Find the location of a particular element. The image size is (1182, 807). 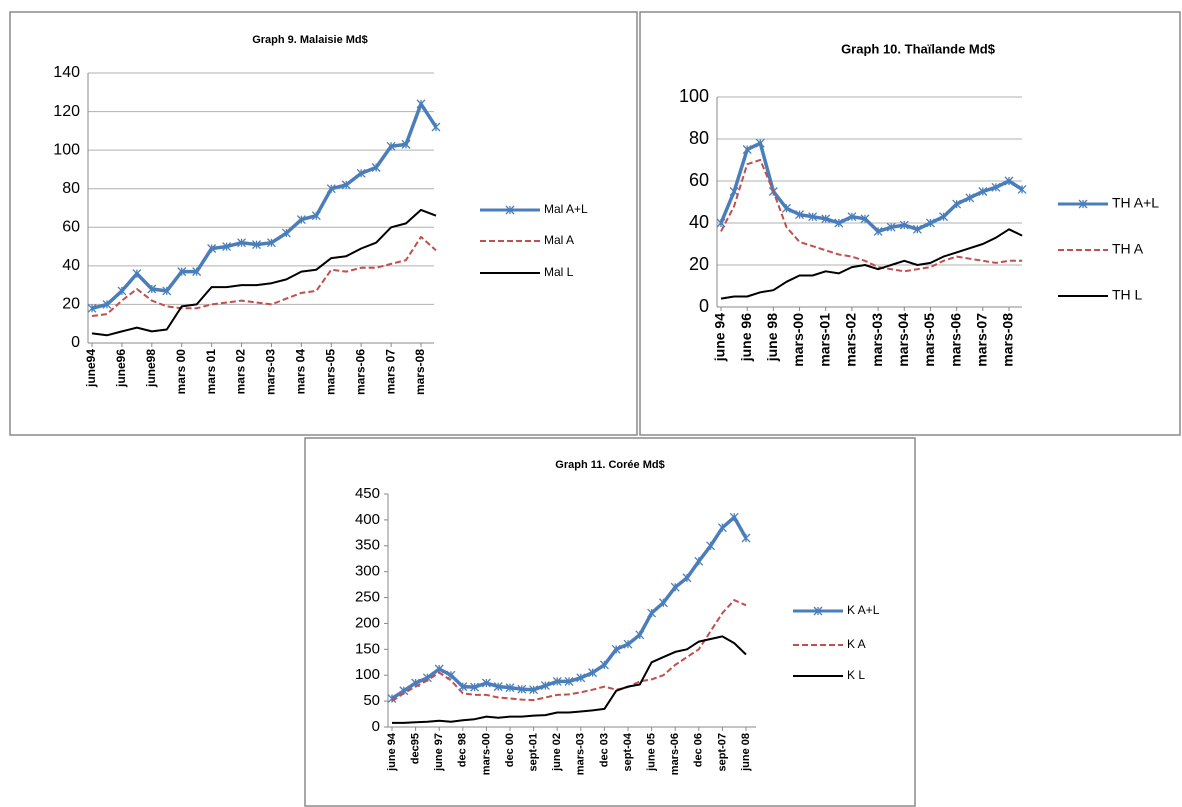

x-tick-label: june 96 is located at coordinates (746, 337).